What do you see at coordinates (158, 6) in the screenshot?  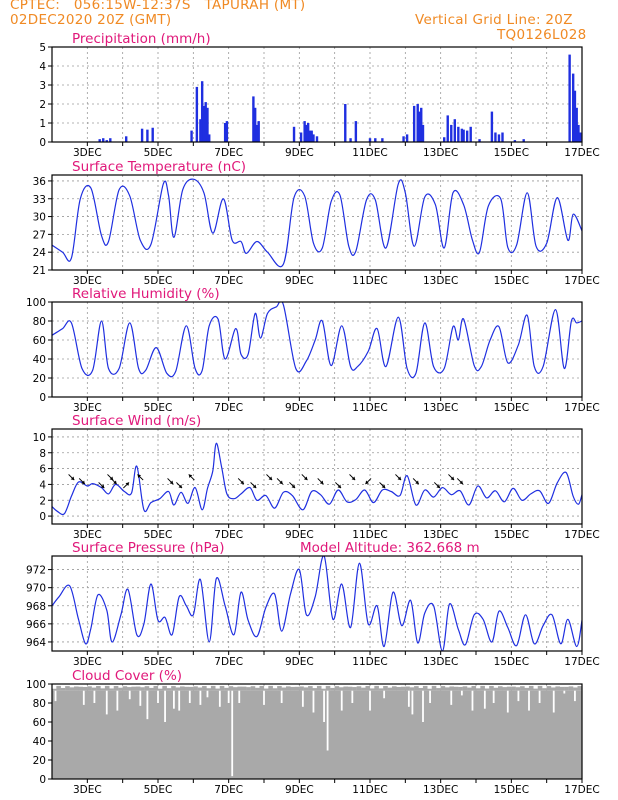 I see `header-line-1: CPTEC: 056:15W-12:37S TAPURAH (MT)` at bounding box center [158, 6].